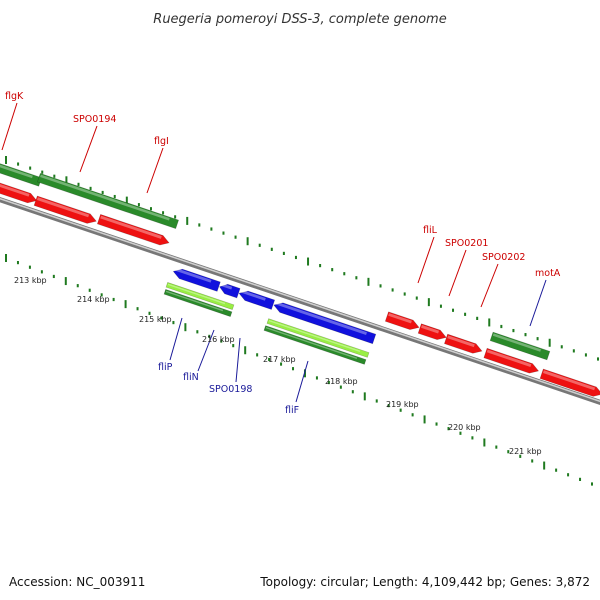 Image resolution: width=600 pixels, height=600 pixels. Describe the element at coordinates (292, 410) in the screenshot. I see `gene-label-fliF: fliF` at that location.